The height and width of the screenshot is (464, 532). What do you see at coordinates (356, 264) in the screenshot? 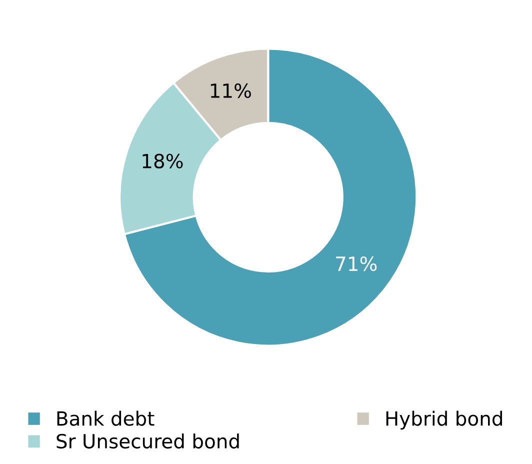
I see `data-label: 71%` at bounding box center [356, 264].